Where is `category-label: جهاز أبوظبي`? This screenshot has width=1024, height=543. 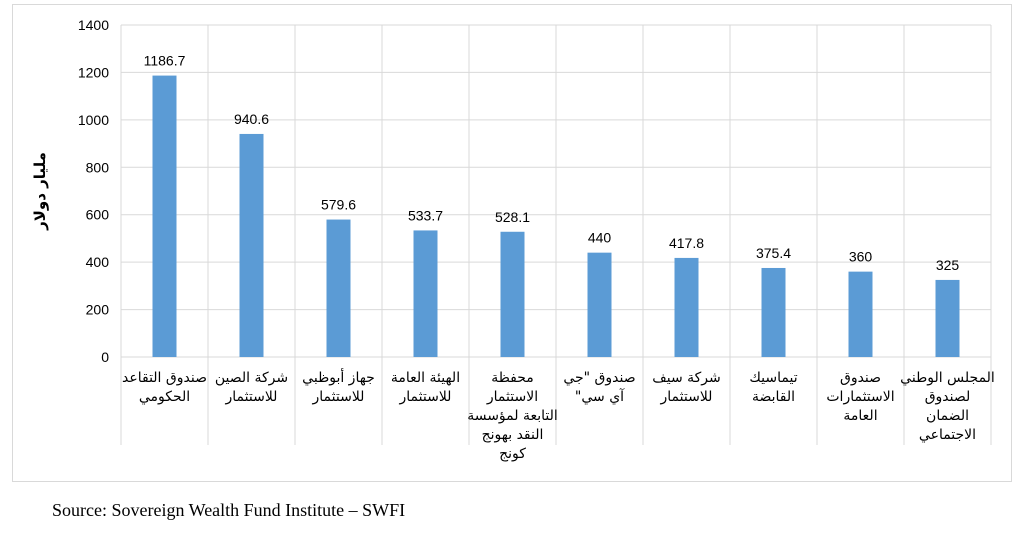
category-label: جهاز أبوظبي is located at coordinates (338, 377).